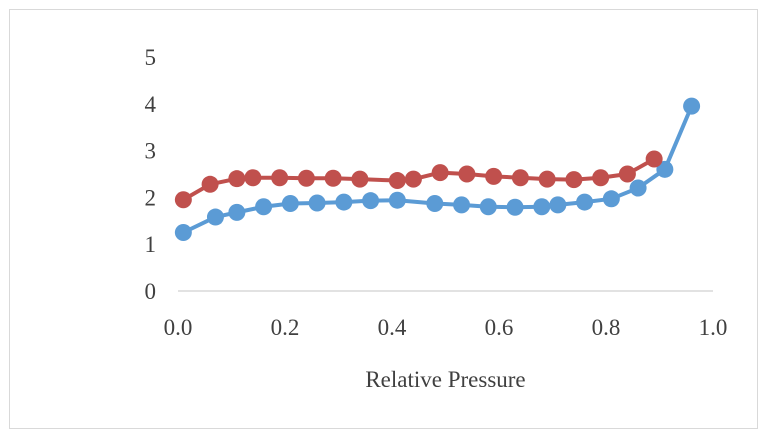 This screenshot has width=767, height=438. What do you see at coordinates (445, 379) in the screenshot?
I see `x-axis-title: Relative Pressure` at bounding box center [445, 379].